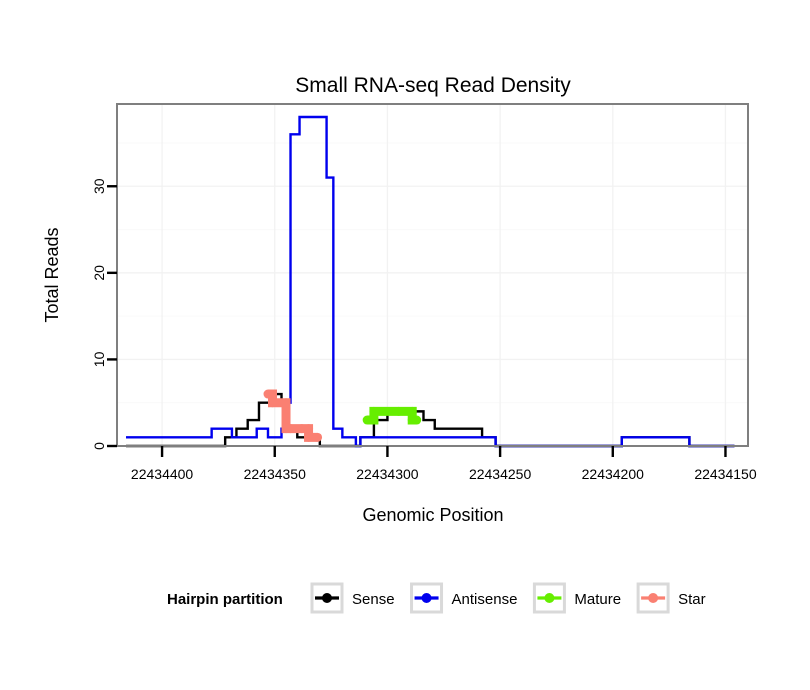 The image size is (810, 690). Describe the element at coordinates (692, 599) in the screenshot. I see `legend-entry-label: Star` at that location.